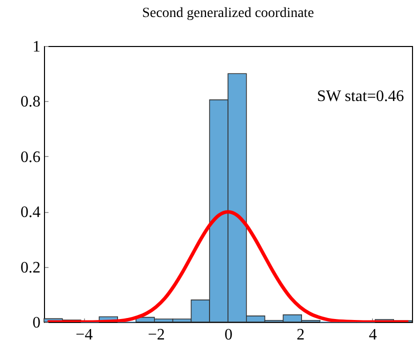  What do you see at coordinates (30, 102) in the screenshot?
I see `y-tick-label: 0.8` at bounding box center [30, 102].